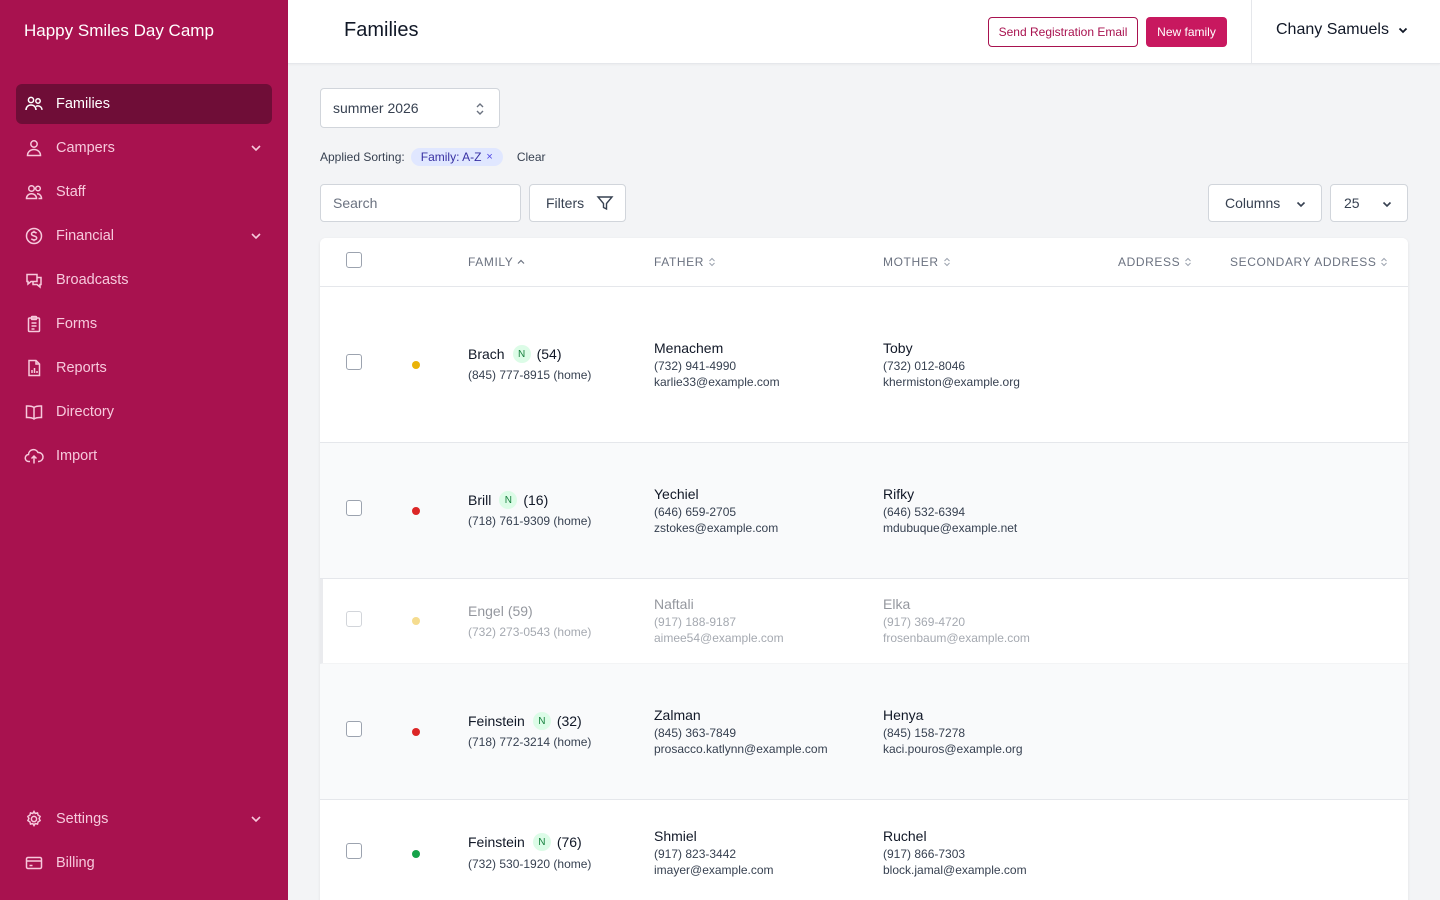  I want to click on sidebar-item-billing: Billing, so click(144, 863).